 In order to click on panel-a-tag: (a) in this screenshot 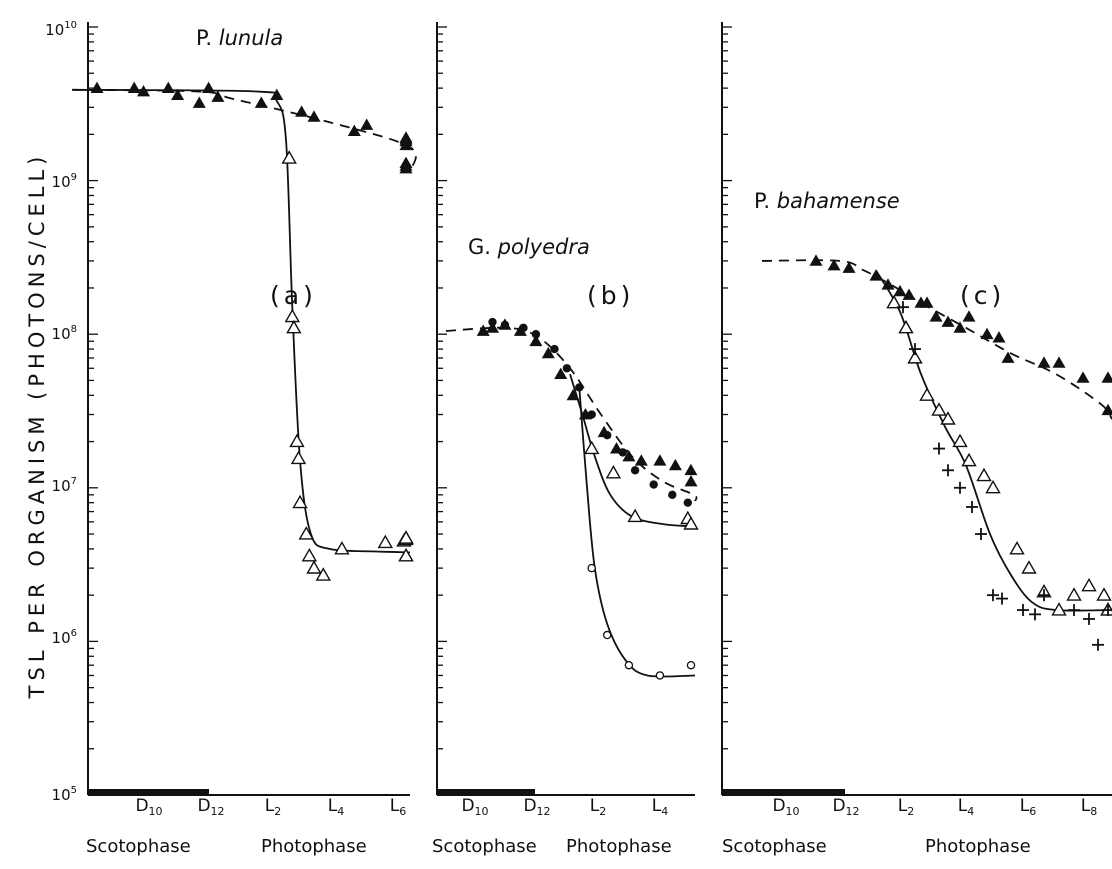, I will do `click(293, 295)`.